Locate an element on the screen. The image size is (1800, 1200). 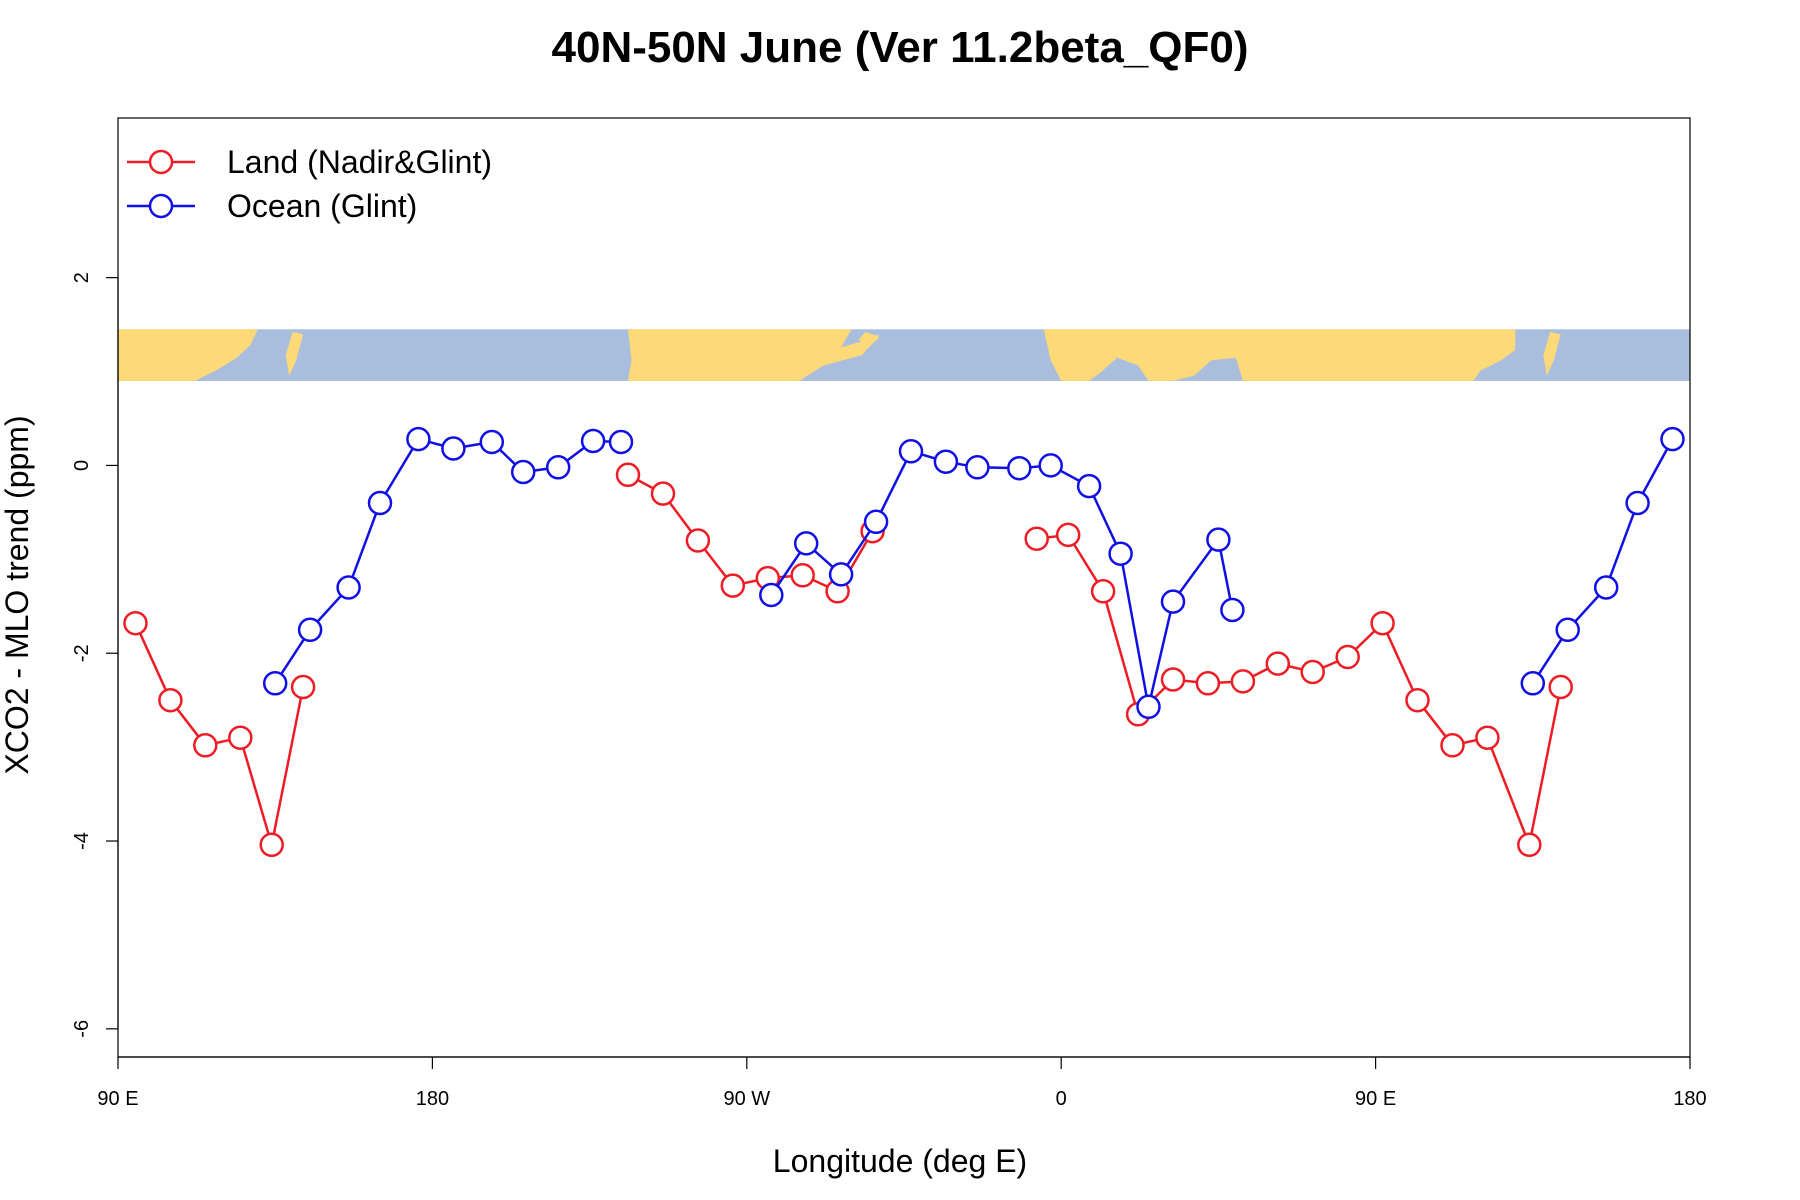
x-axis-label: Longitude (deg E) is located at coordinates (900, 1161).